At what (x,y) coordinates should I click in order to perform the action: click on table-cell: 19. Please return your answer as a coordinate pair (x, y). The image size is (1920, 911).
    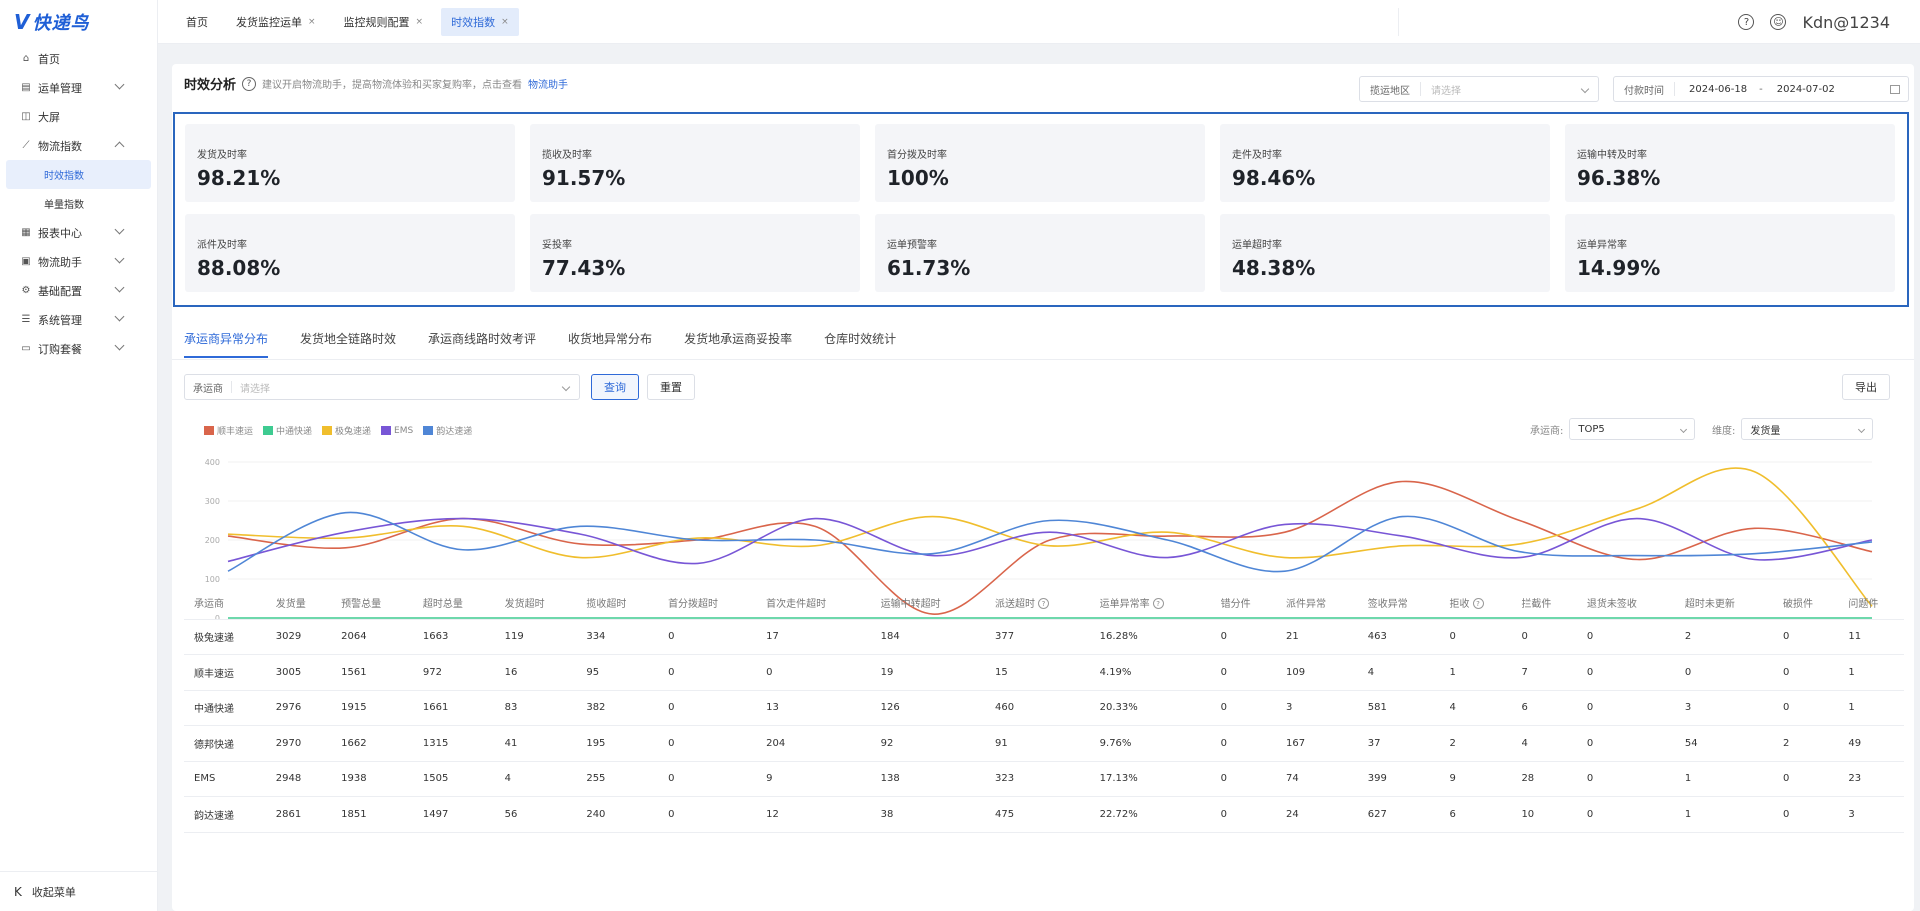
    Looking at the image, I should click on (928, 672).